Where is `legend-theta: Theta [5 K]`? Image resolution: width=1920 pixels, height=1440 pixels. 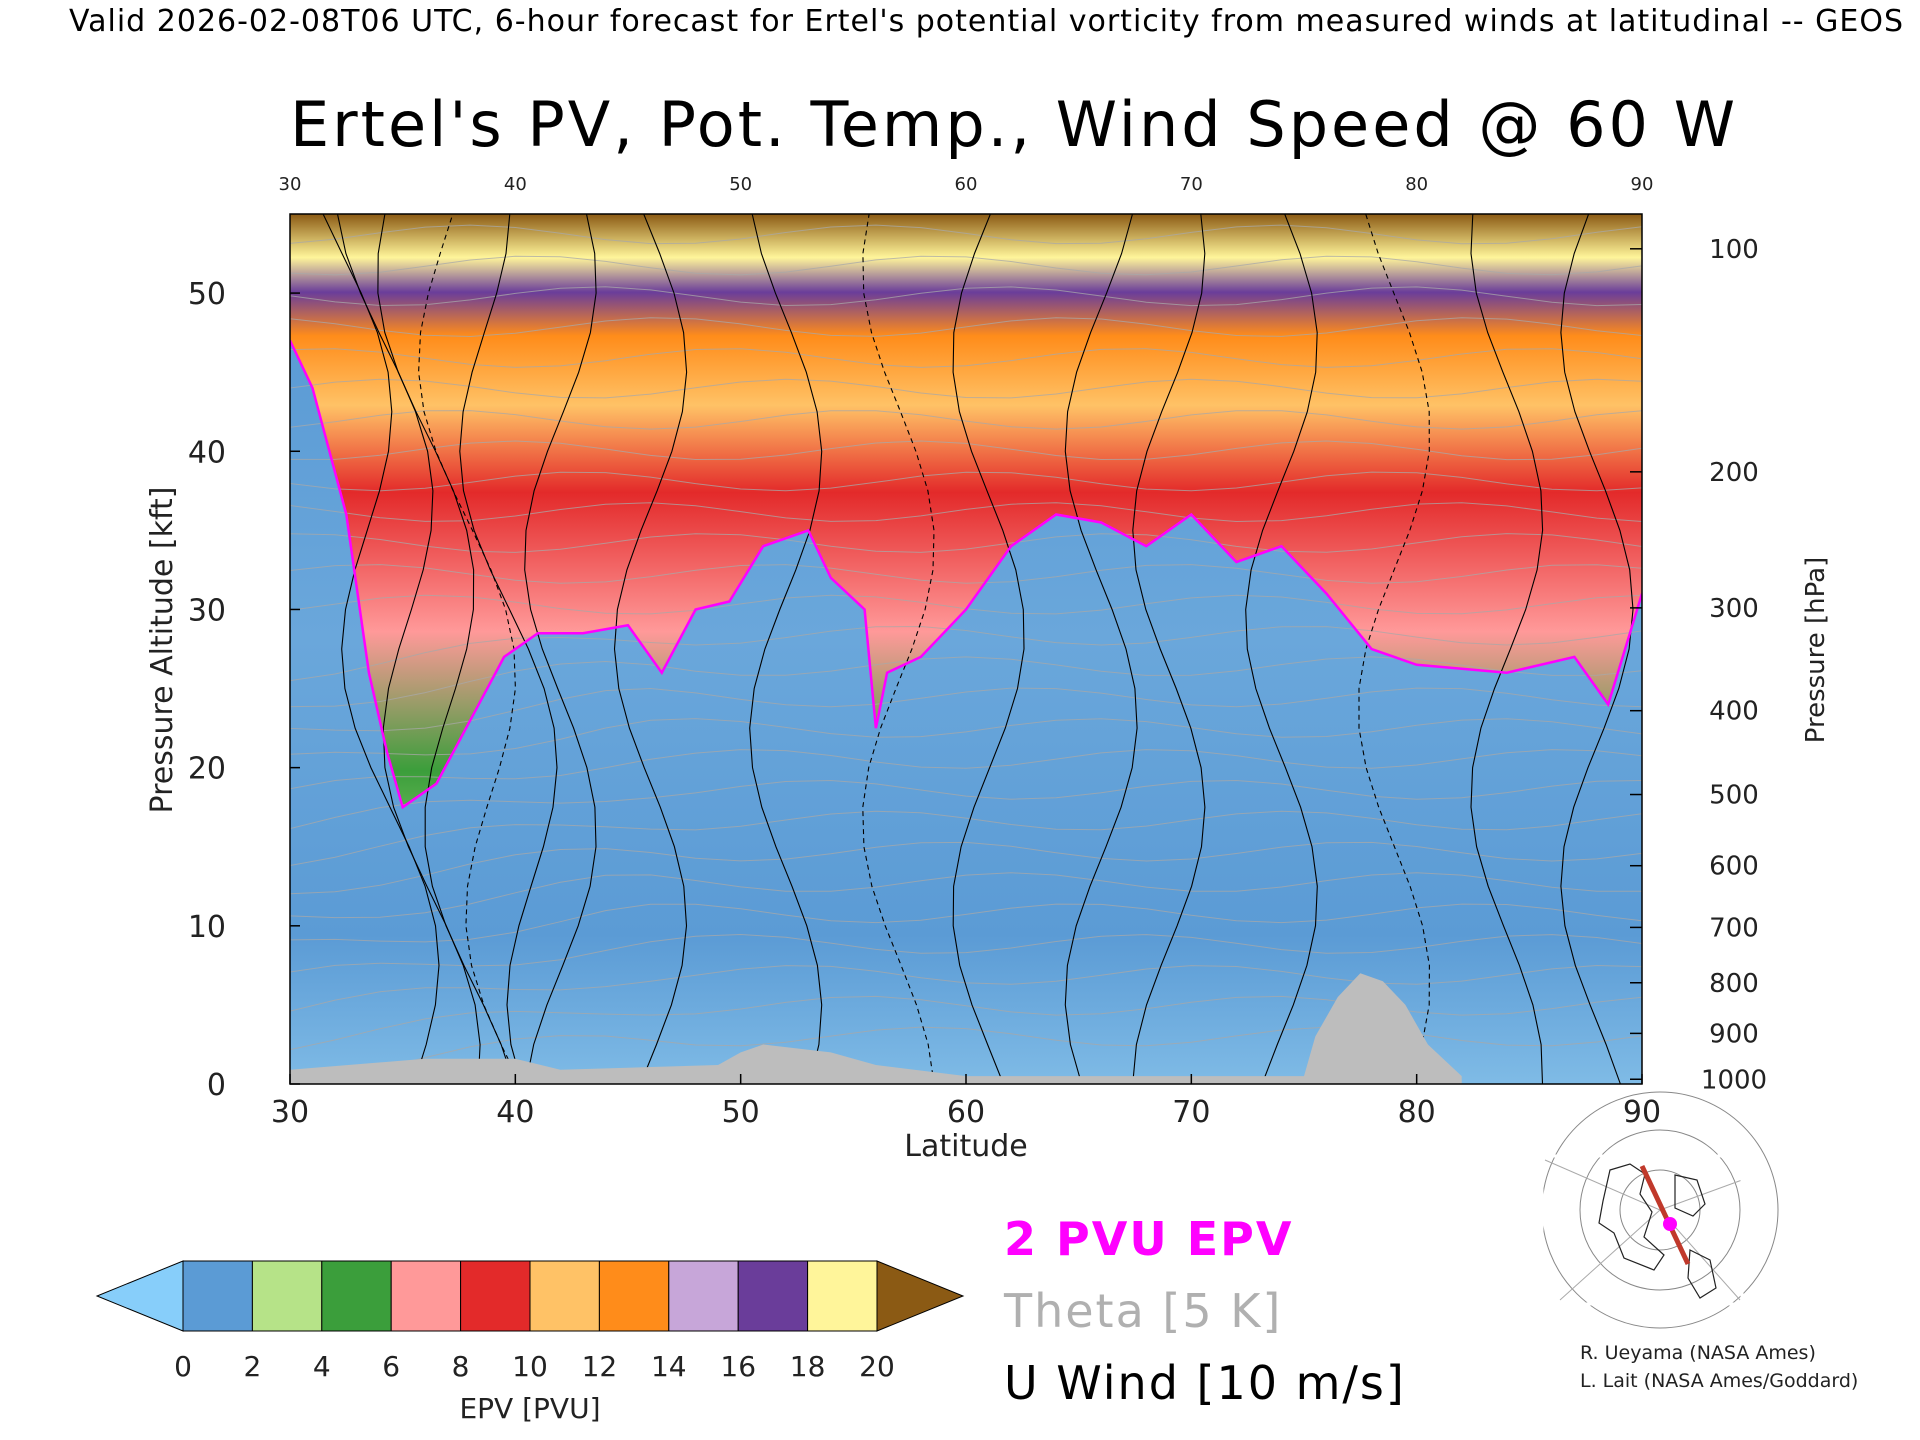 legend-theta: Theta [5 K] is located at coordinates (1143, 1311).